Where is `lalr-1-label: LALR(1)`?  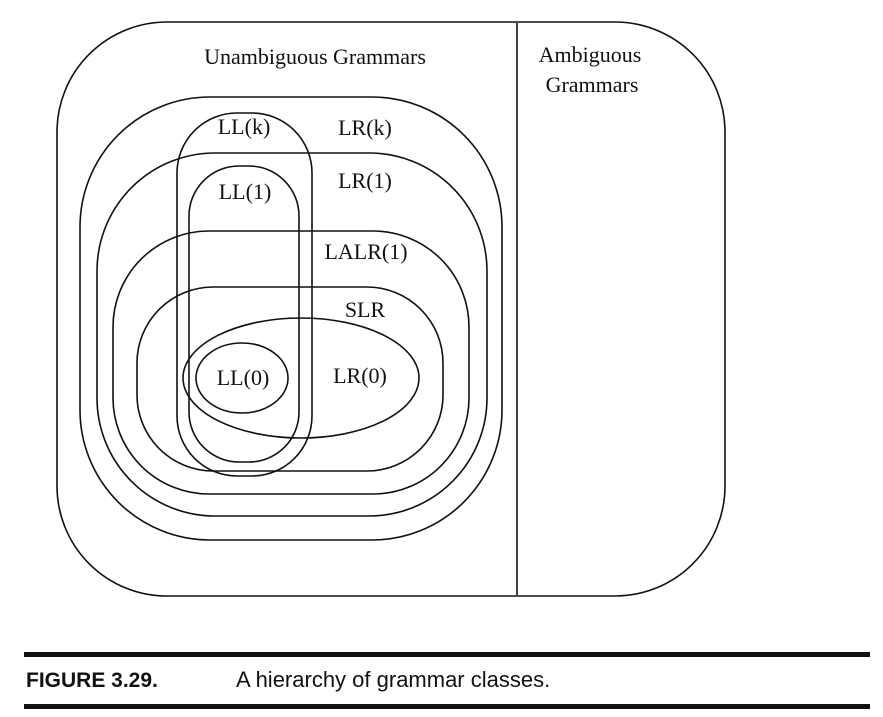 lalr-1-label: LALR(1) is located at coordinates (365, 251).